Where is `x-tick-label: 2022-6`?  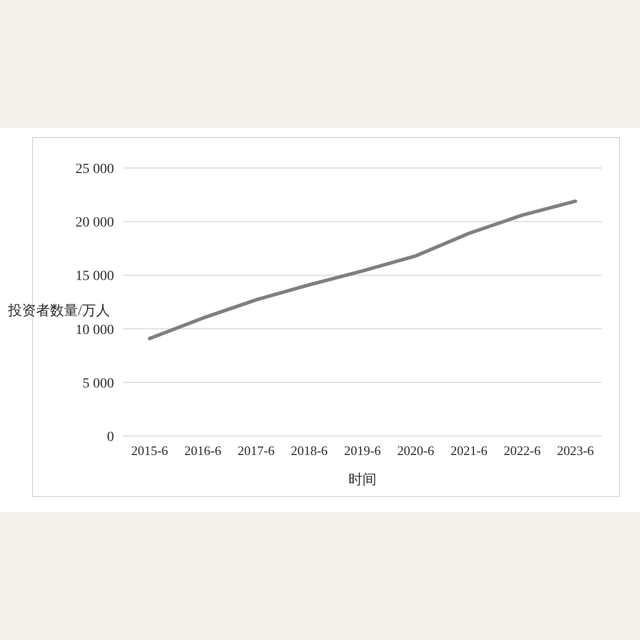
x-tick-label: 2022-6 is located at coordinates (523, 450).